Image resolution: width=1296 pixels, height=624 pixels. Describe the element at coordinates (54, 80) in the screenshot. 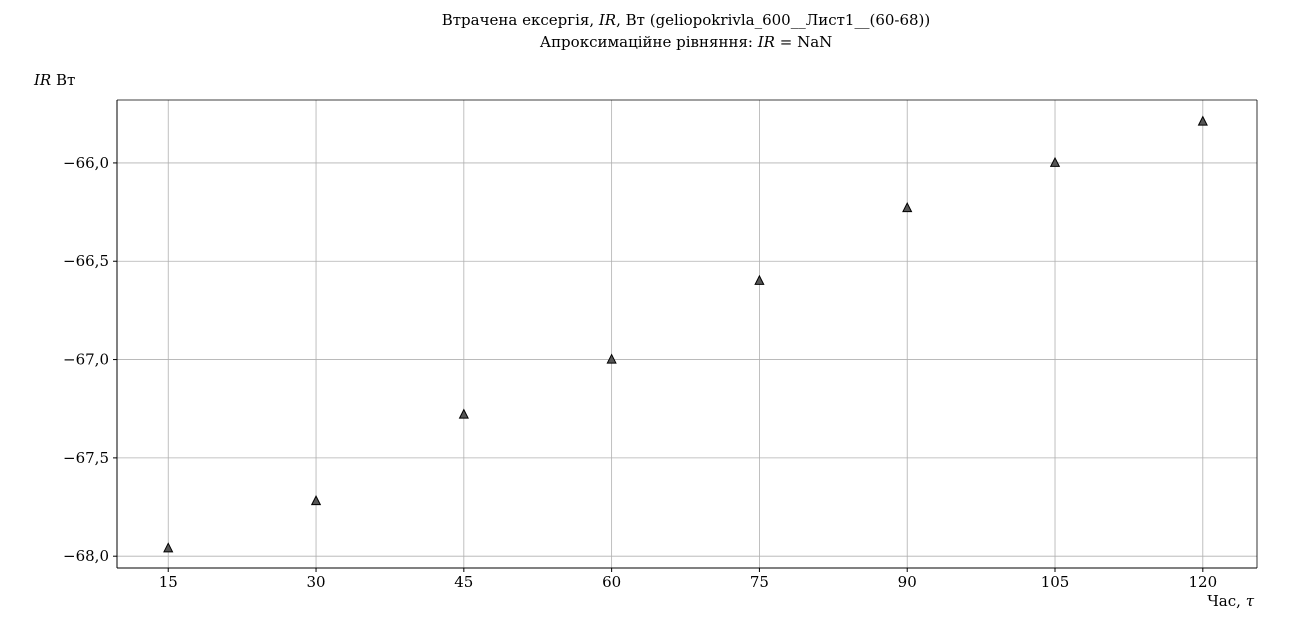

I see `y-axis-label: IR Вт` at that location.